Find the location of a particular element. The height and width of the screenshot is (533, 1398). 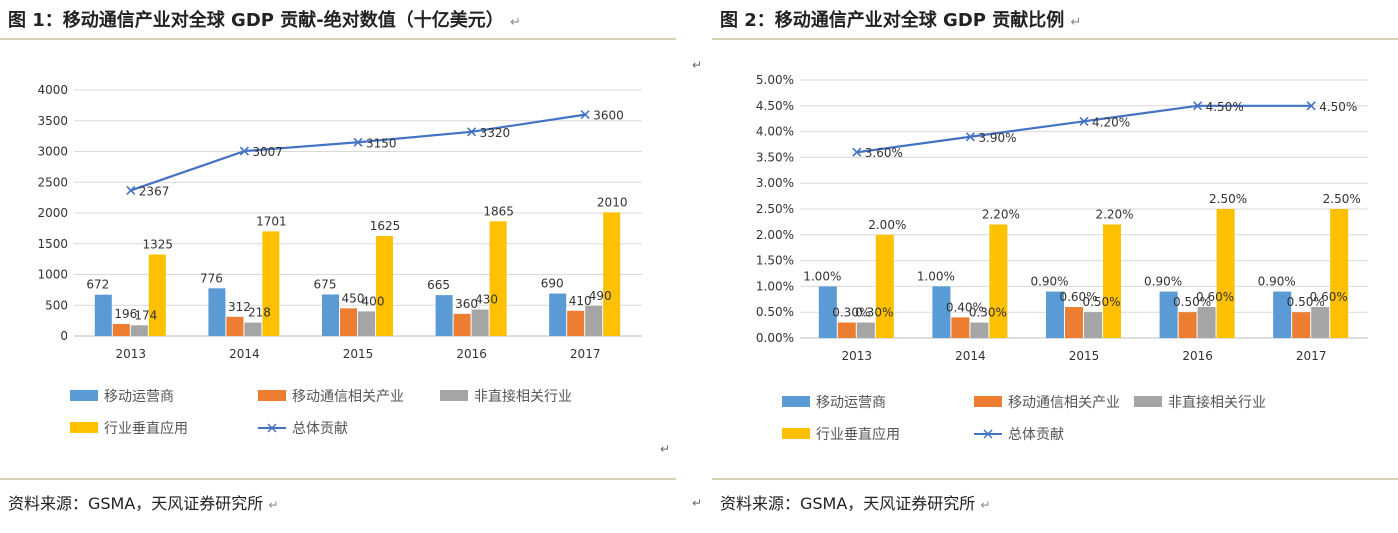

left-x-tick-label: 2016 is located at coordinates (471, 354).